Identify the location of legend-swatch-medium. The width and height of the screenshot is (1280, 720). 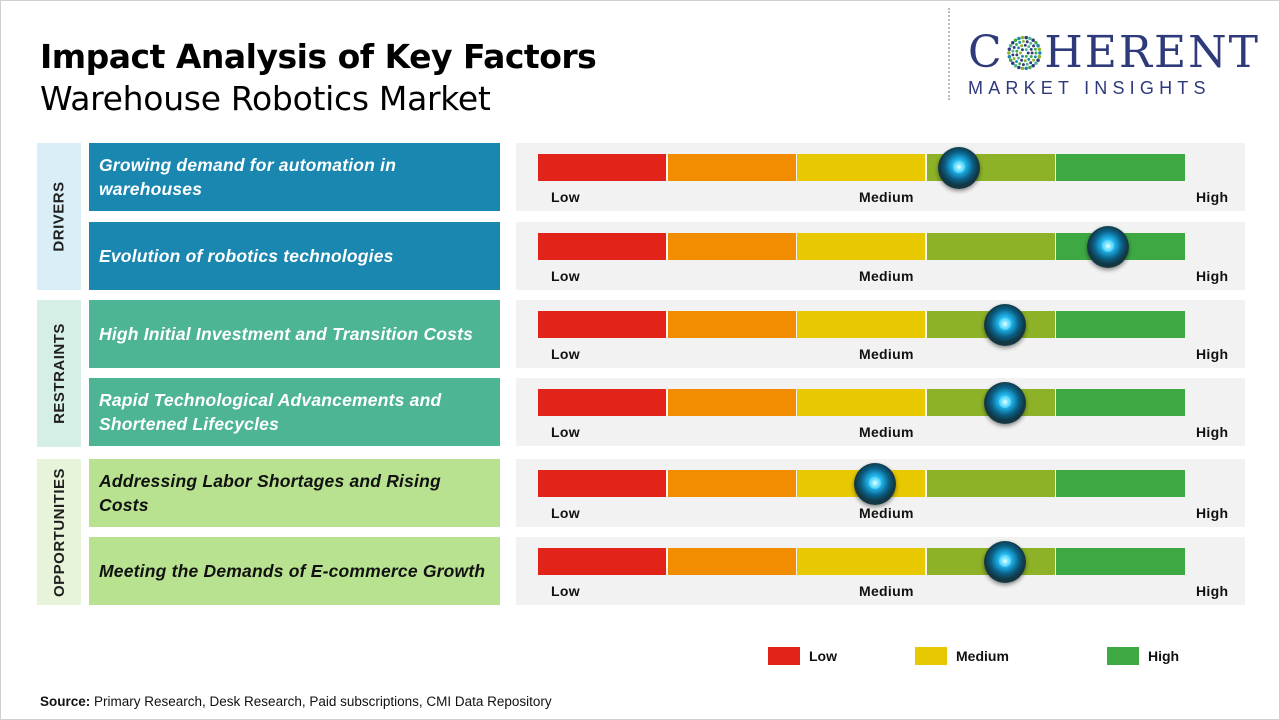
(931, 656).